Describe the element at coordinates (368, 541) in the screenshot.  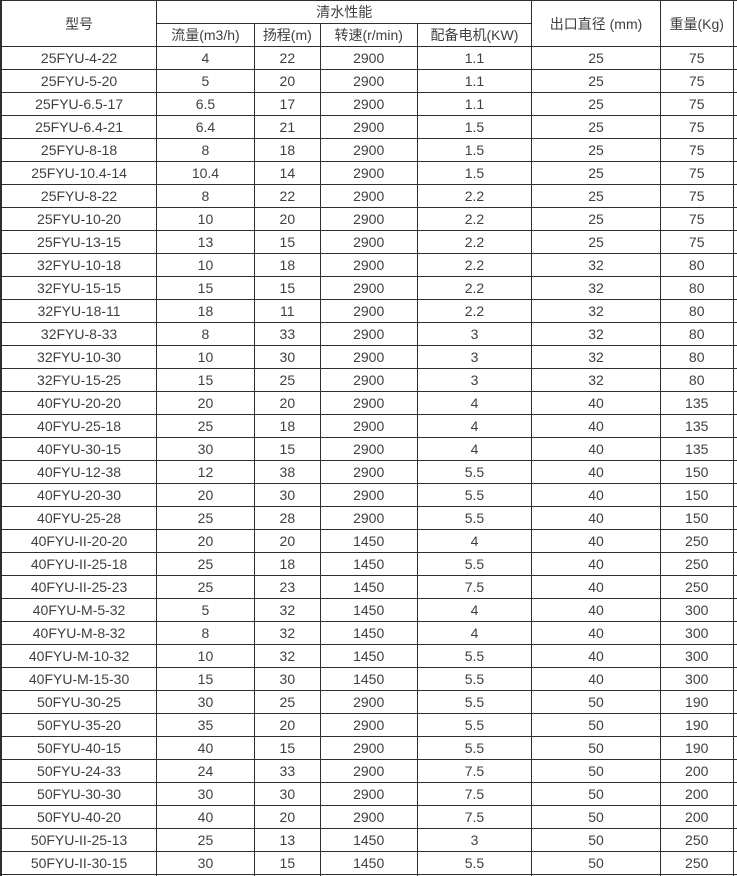
I see `table-row: 40FYU-II-20-20 20 20 1450 4 40 250` at that location.